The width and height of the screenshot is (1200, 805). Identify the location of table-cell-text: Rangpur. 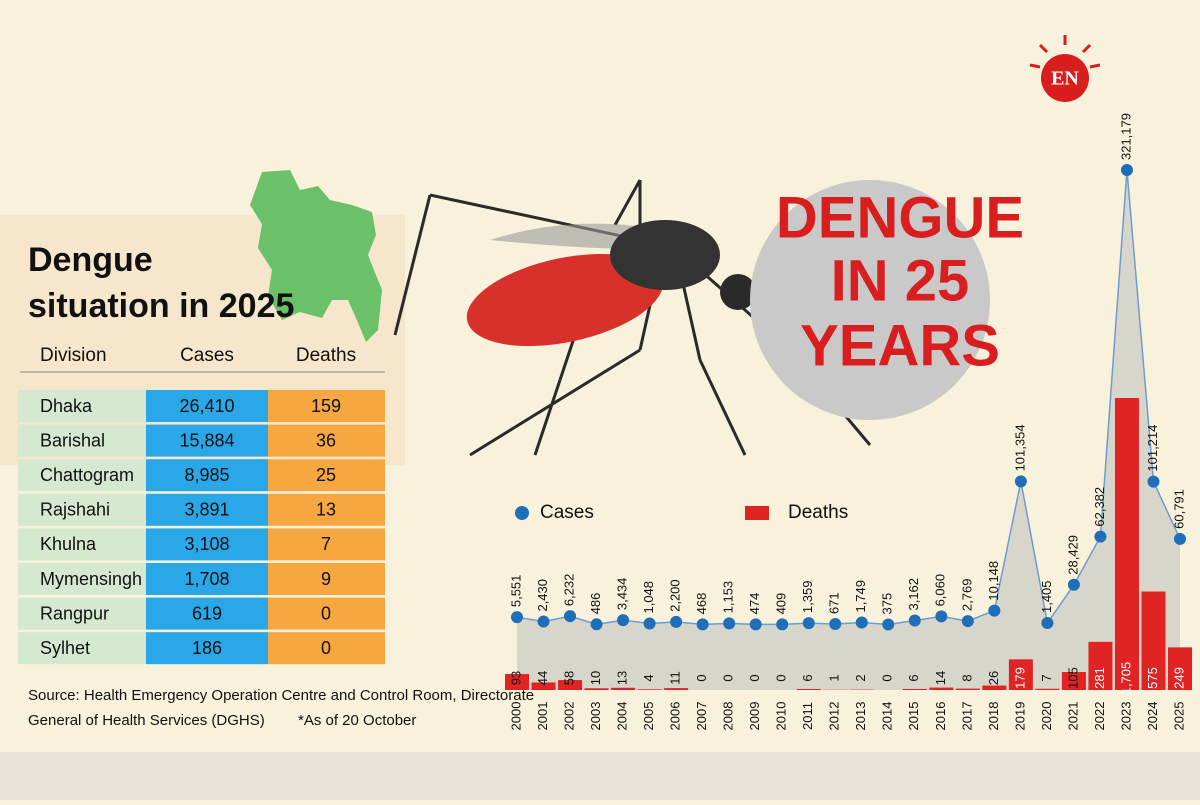
(74, 613).